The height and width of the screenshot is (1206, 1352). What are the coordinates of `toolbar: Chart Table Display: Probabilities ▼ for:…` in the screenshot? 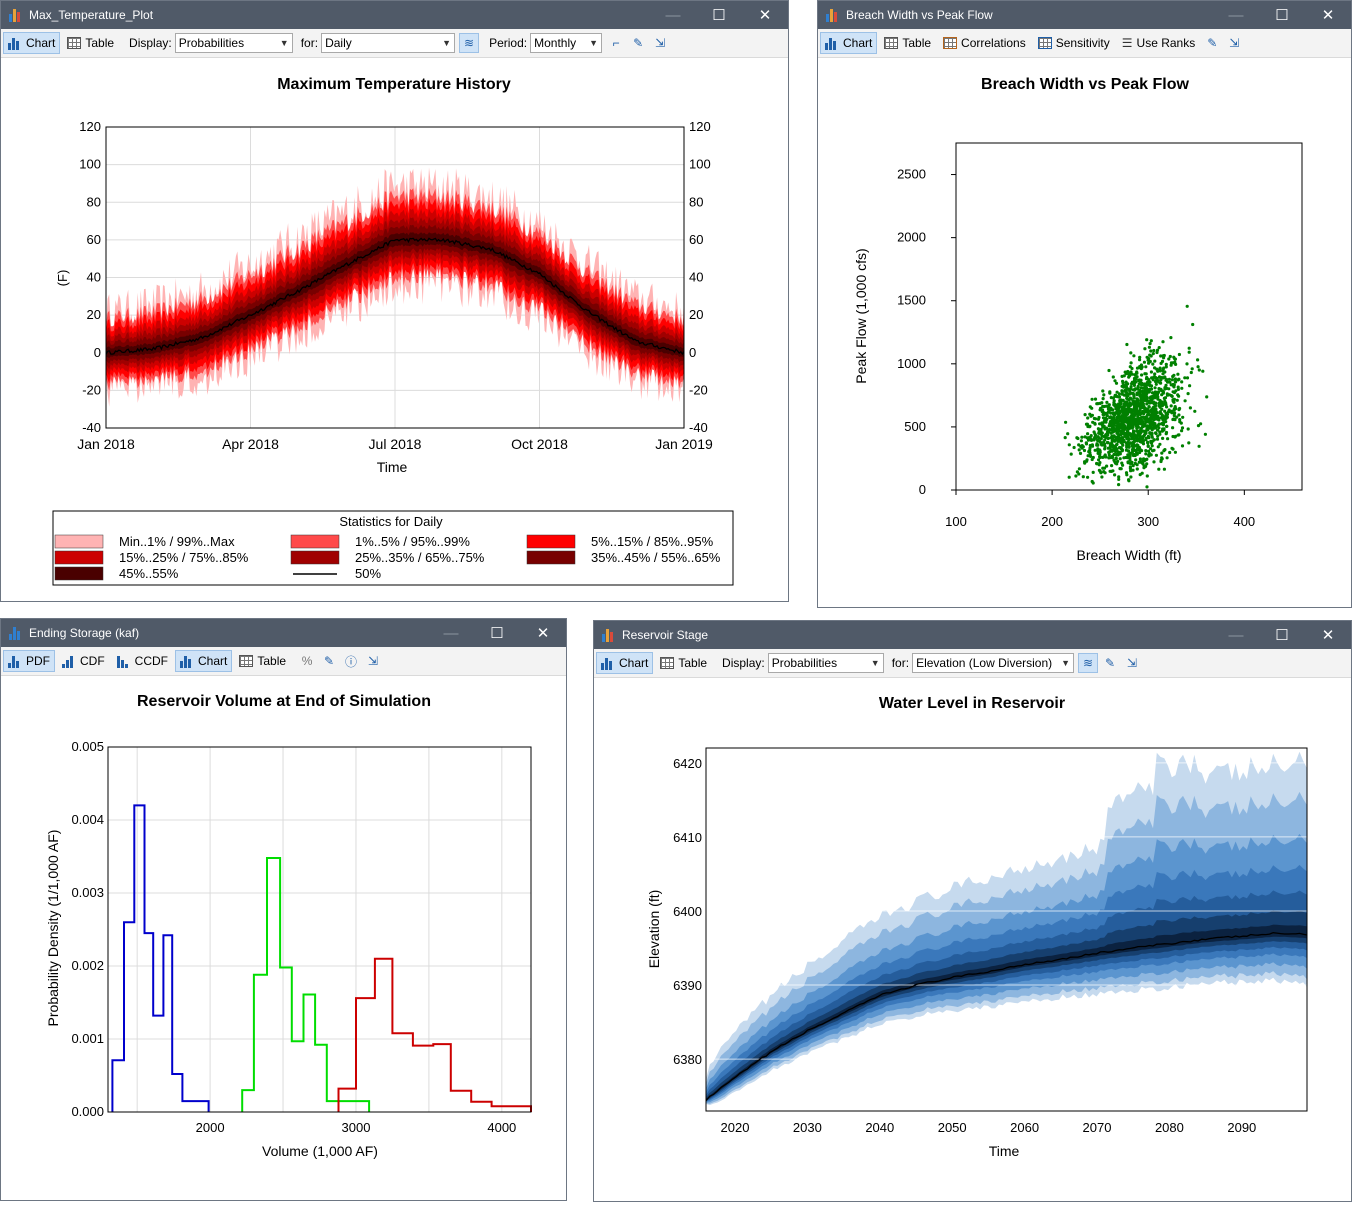 It's located at (394, 43).